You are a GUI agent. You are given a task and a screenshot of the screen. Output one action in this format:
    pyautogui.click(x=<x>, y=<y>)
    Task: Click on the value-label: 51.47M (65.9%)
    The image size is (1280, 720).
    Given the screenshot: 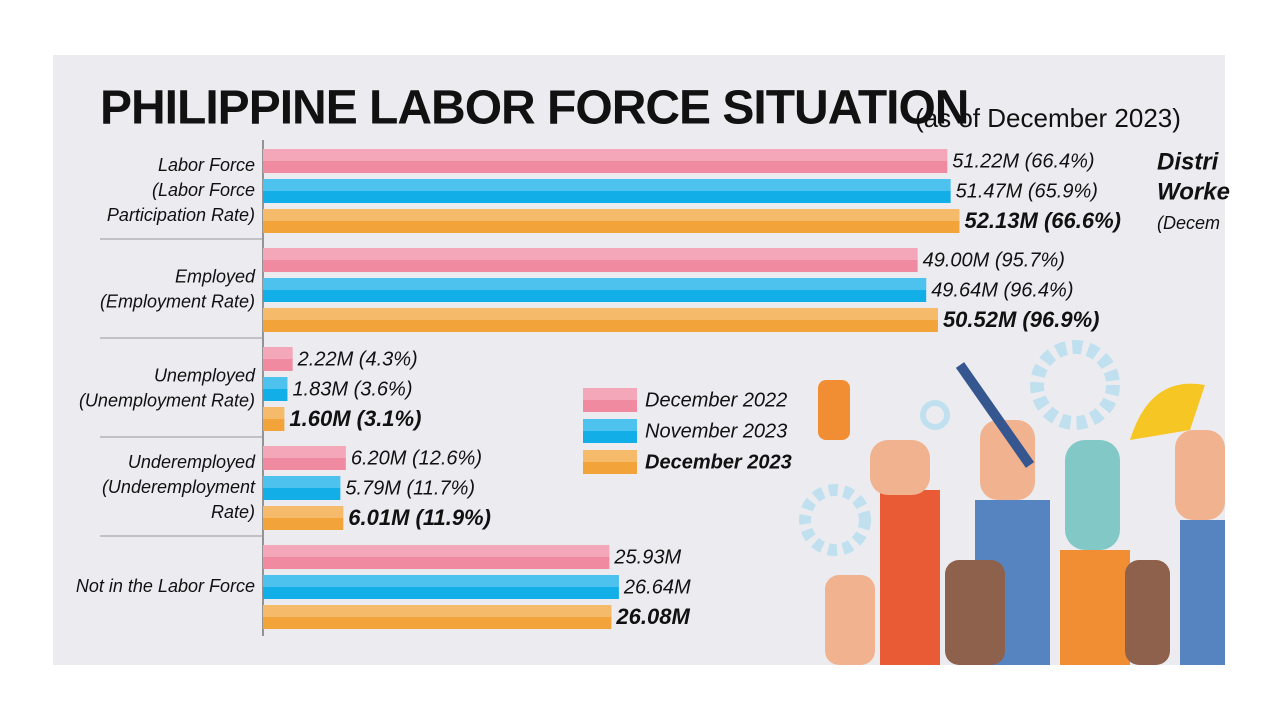 What is the action you would take?
    pyautogui.click(x=1027, y=191)
    